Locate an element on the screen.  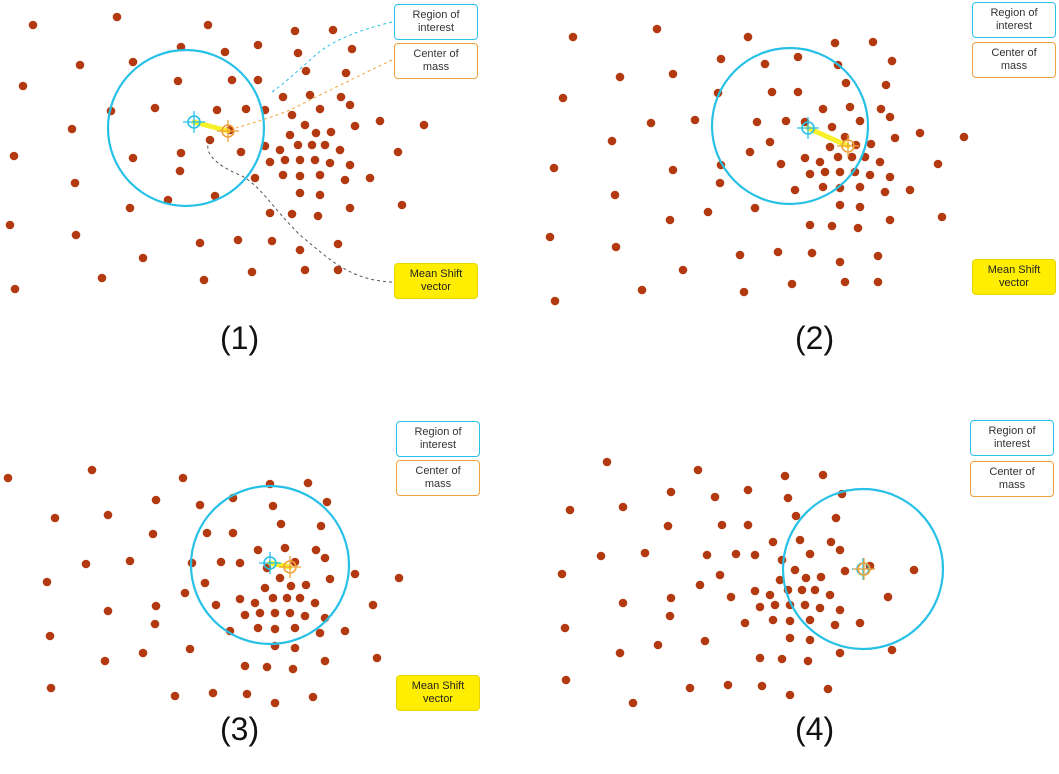
center-of-mass-label: Center of mass is located at coordinates (436, 61).